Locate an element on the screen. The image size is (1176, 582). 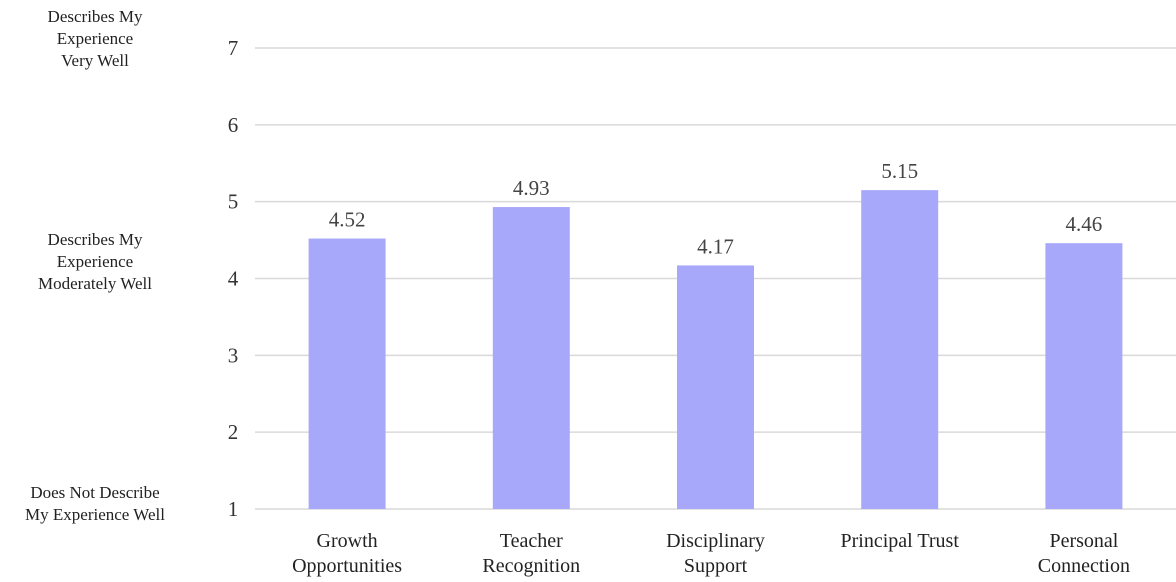
data-label: 4.17 is located at coordinates (715, 246).